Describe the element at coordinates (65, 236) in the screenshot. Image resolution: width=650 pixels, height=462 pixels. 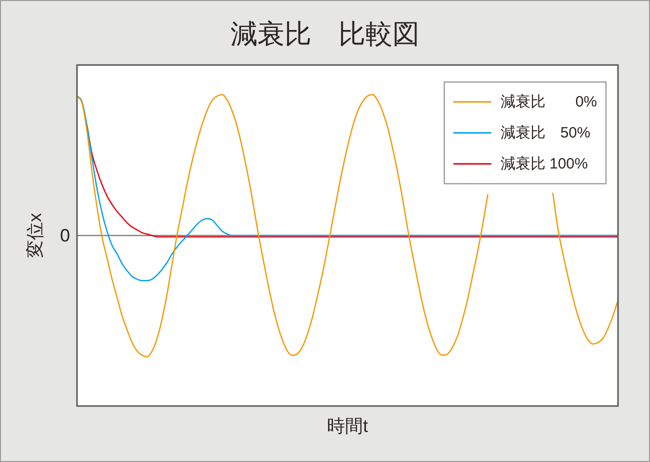
I see `ref-line-label: 0` at that location.